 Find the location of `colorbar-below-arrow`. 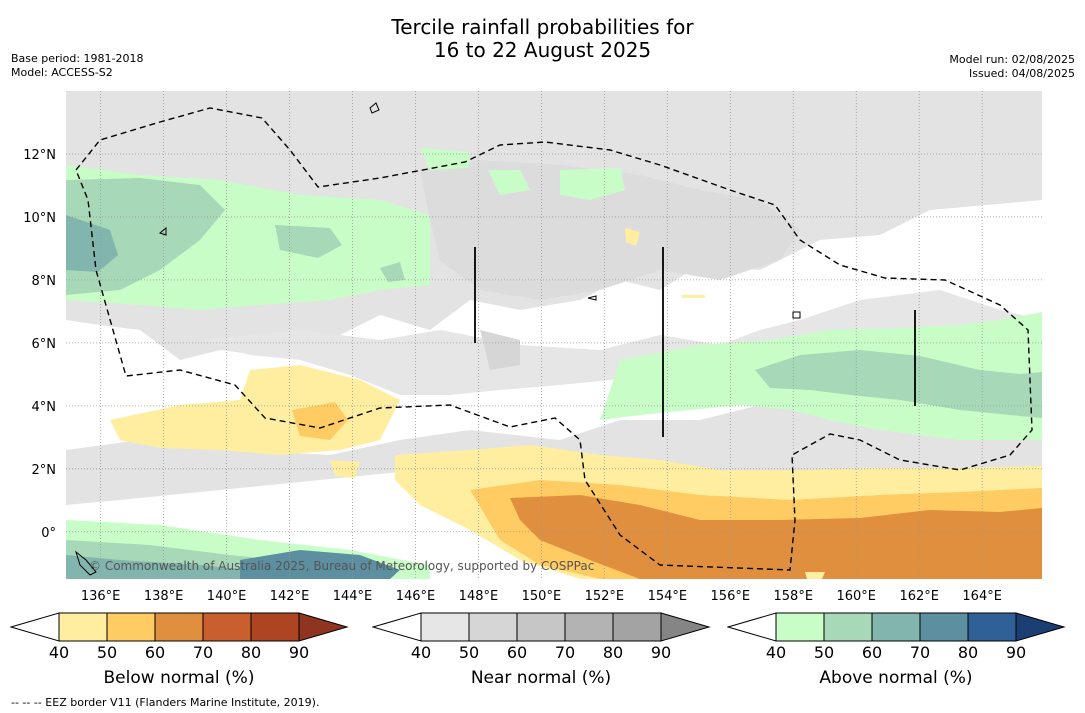

colorbar-below-arrow is located at coordinates (323, 627).